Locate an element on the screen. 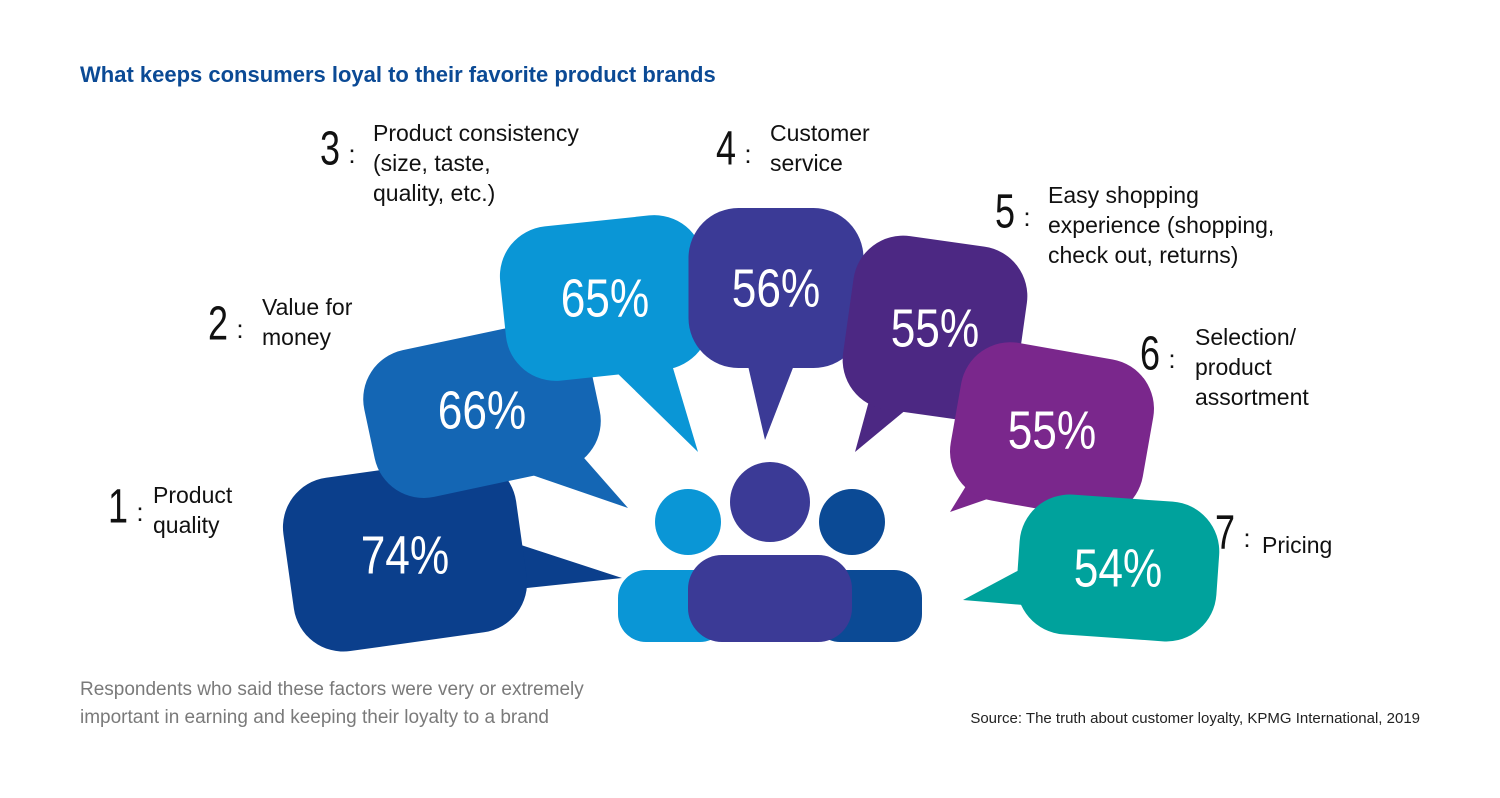  label-line: Easy shopping is located at coordinates (1123, 195).